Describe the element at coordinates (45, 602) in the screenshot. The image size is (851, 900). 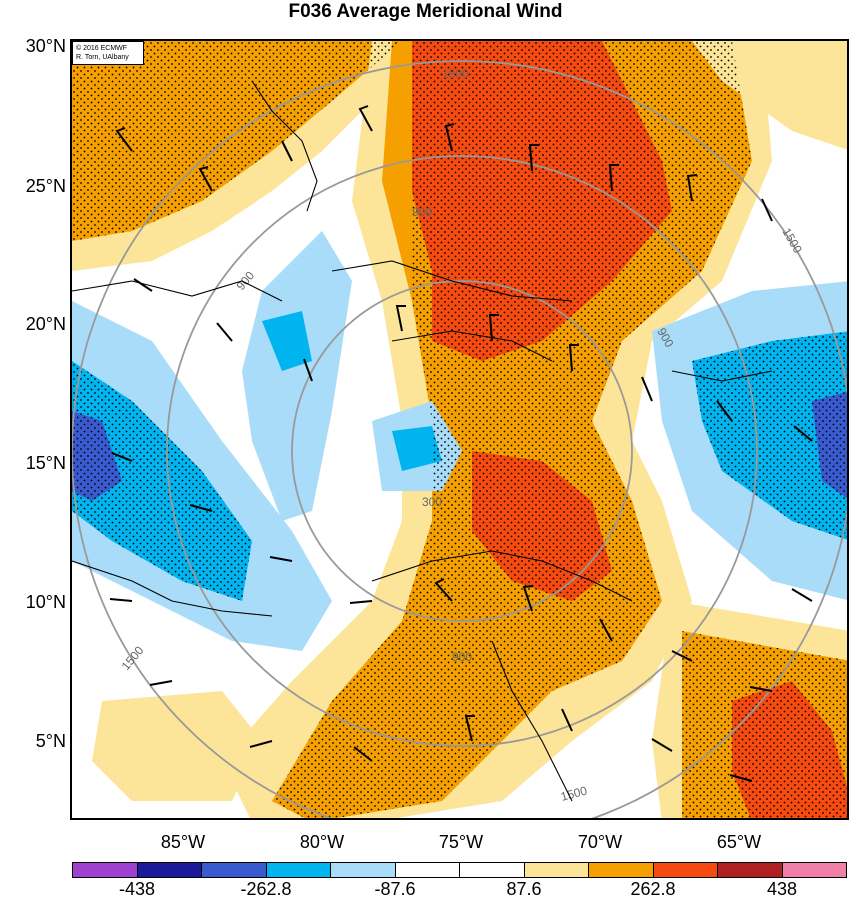
I see `lat-label-10n: 10°N` at that location.